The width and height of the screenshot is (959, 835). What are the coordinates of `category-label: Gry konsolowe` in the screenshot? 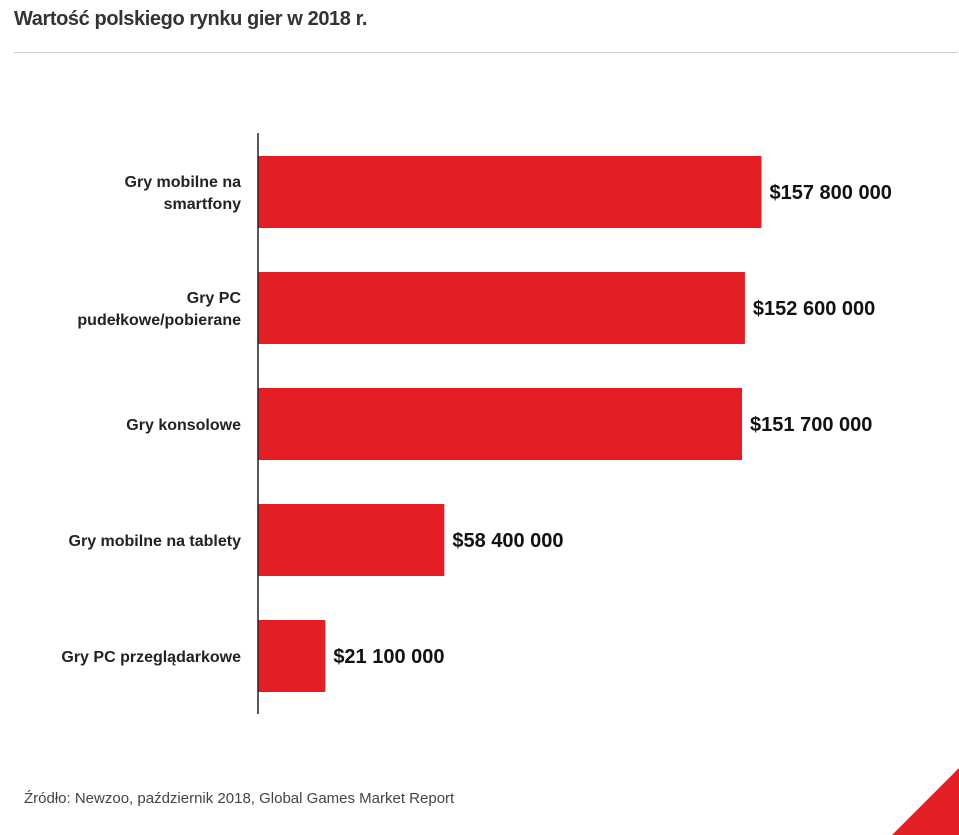 It's located at (183, 425).